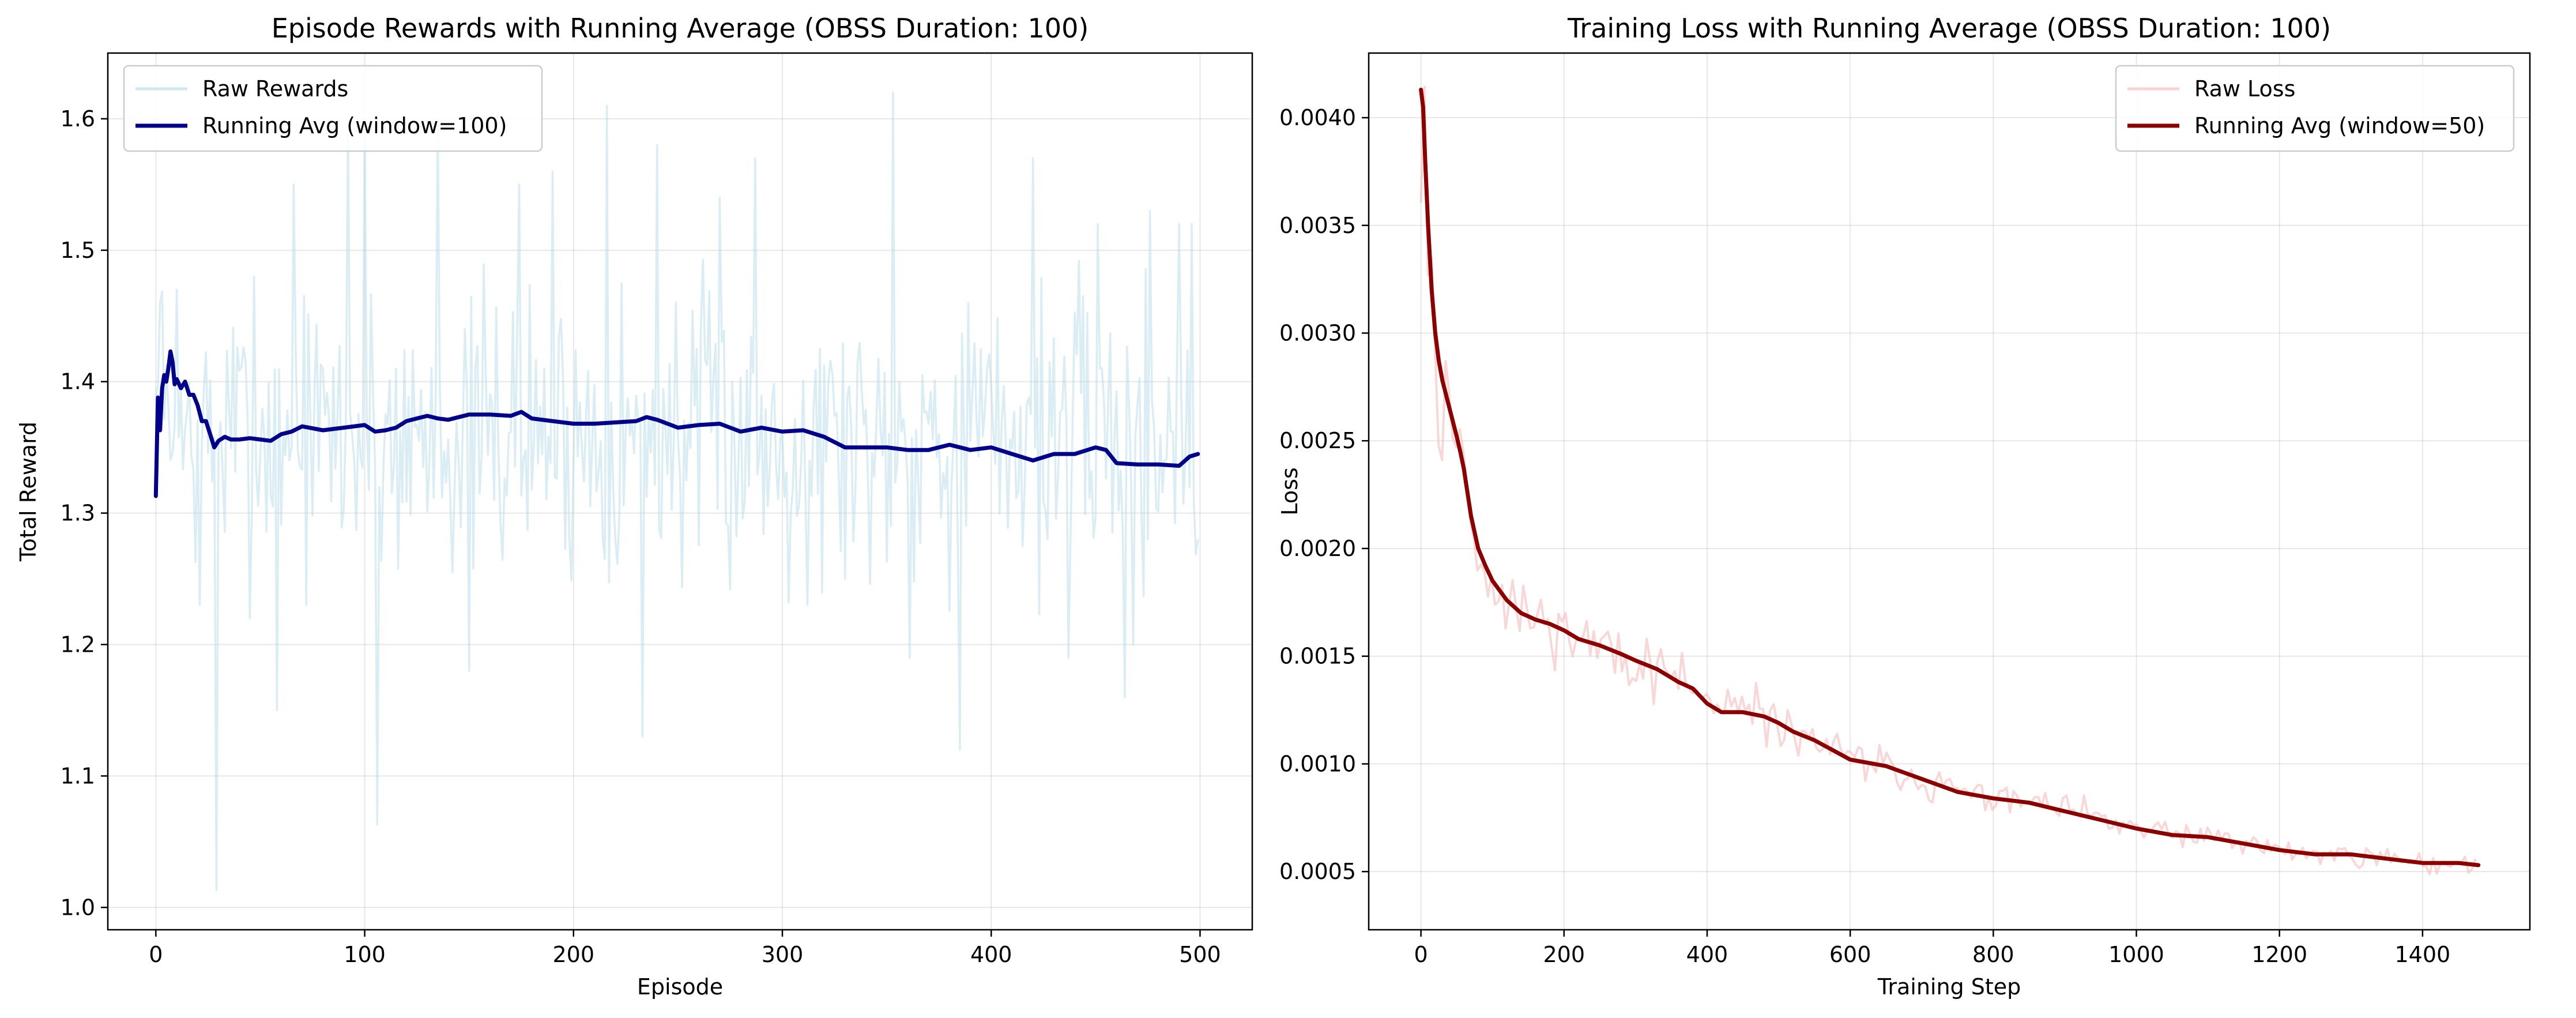 This screenshot has width=2576, height=1018. What do you see at coordinates (78, 907) in the screenshot?
I see `y-tick-label: 1.0` at bounding box center [78, 907].